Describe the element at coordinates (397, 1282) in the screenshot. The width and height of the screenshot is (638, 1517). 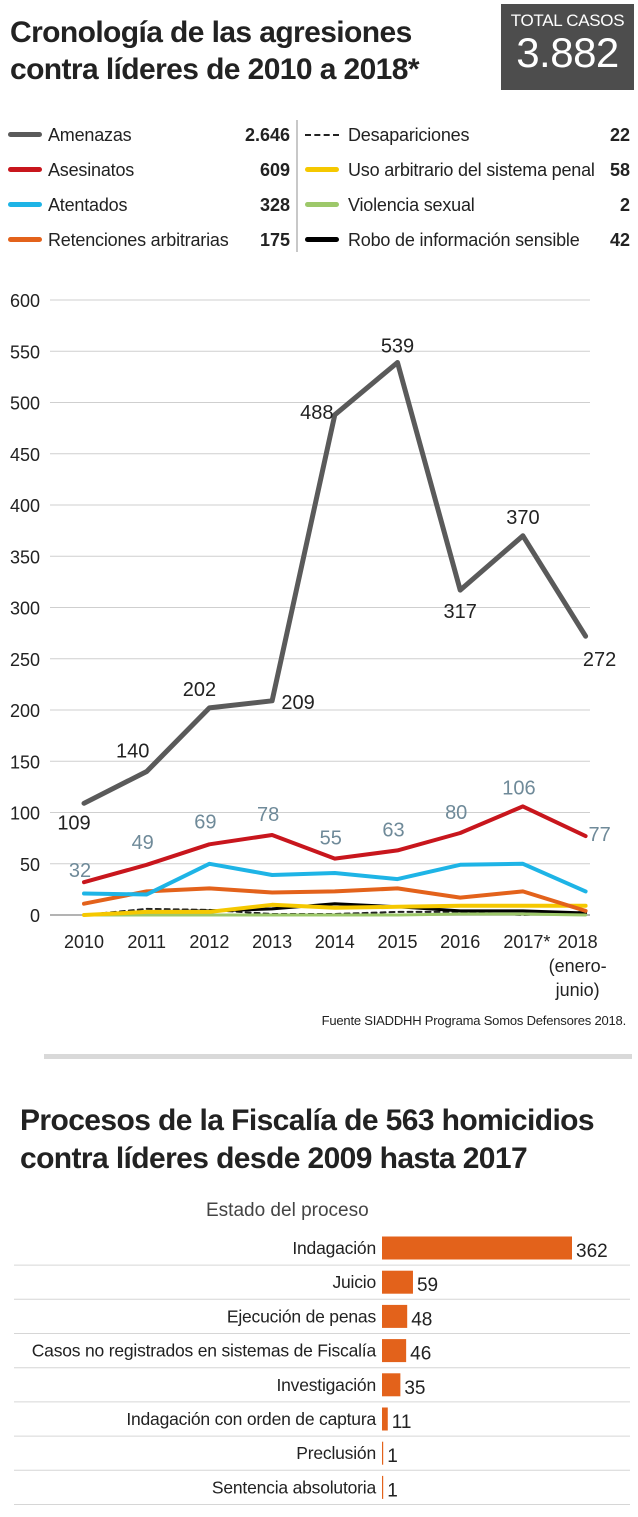
I see `bar-juicio` at that location.